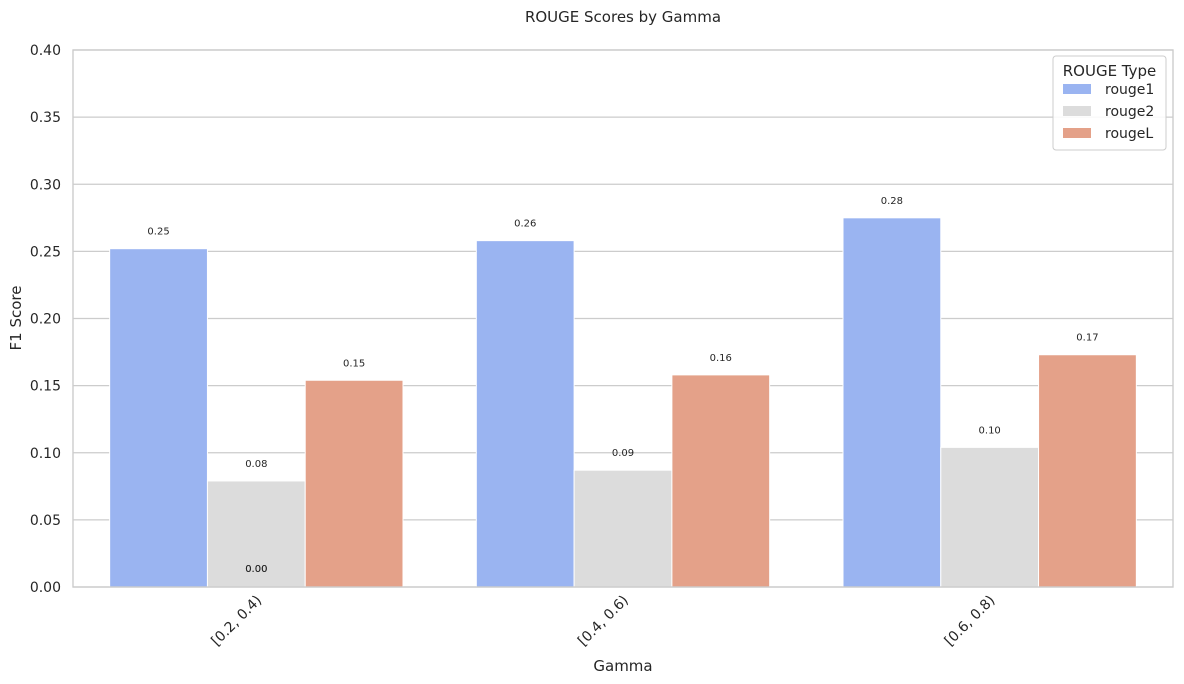 The width and height of the screenshot is (1184, 684). I want to click on y-tick-label: 0.35, so click(45, 118).